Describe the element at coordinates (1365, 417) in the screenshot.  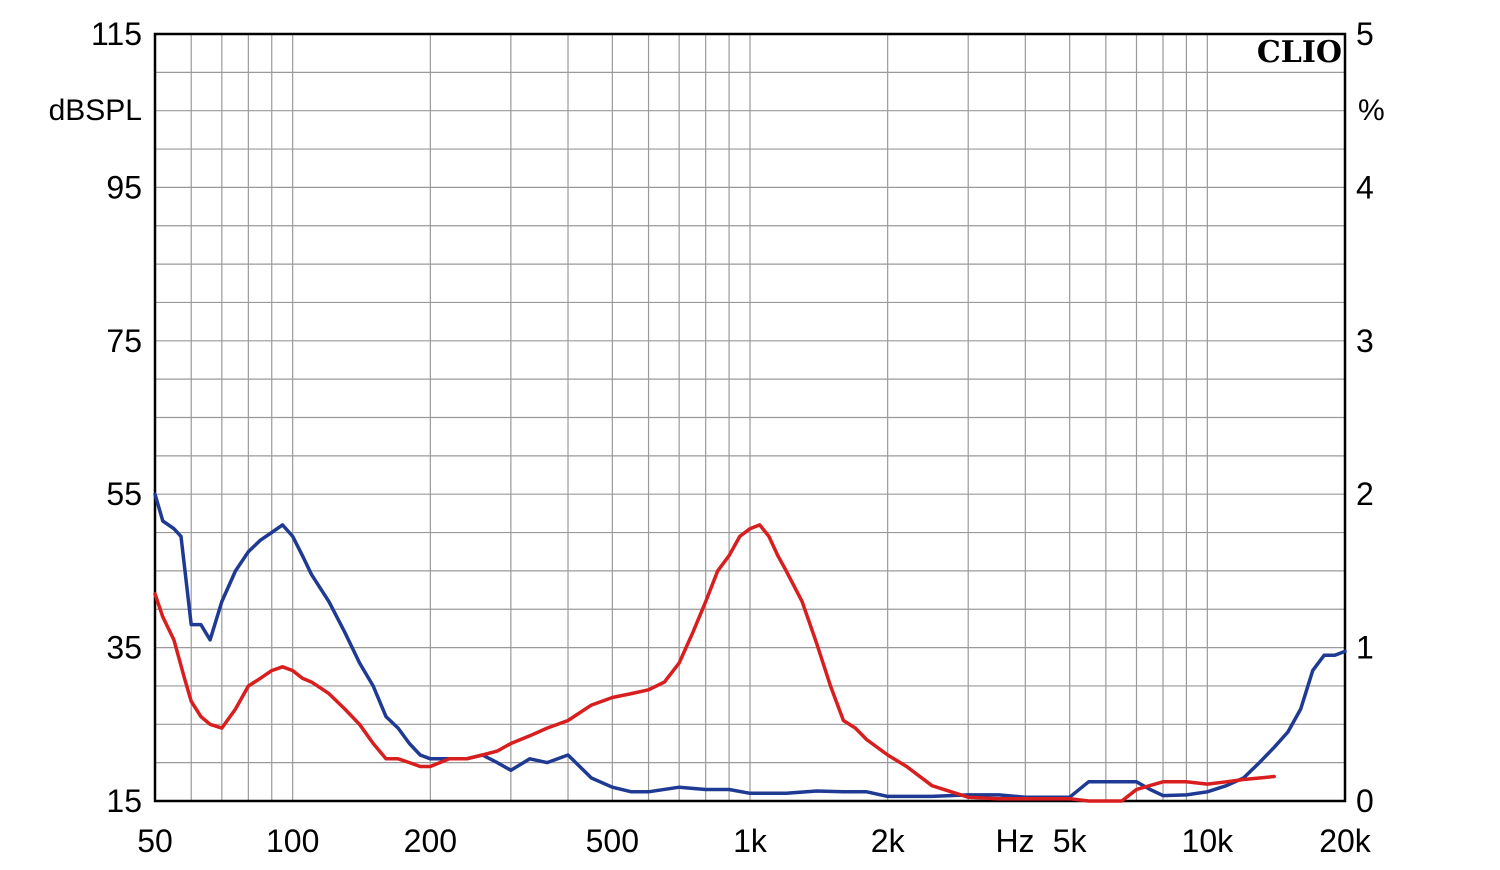
I see `right-axis-tick-labels: 5 4 3 2 1 0` at that location.